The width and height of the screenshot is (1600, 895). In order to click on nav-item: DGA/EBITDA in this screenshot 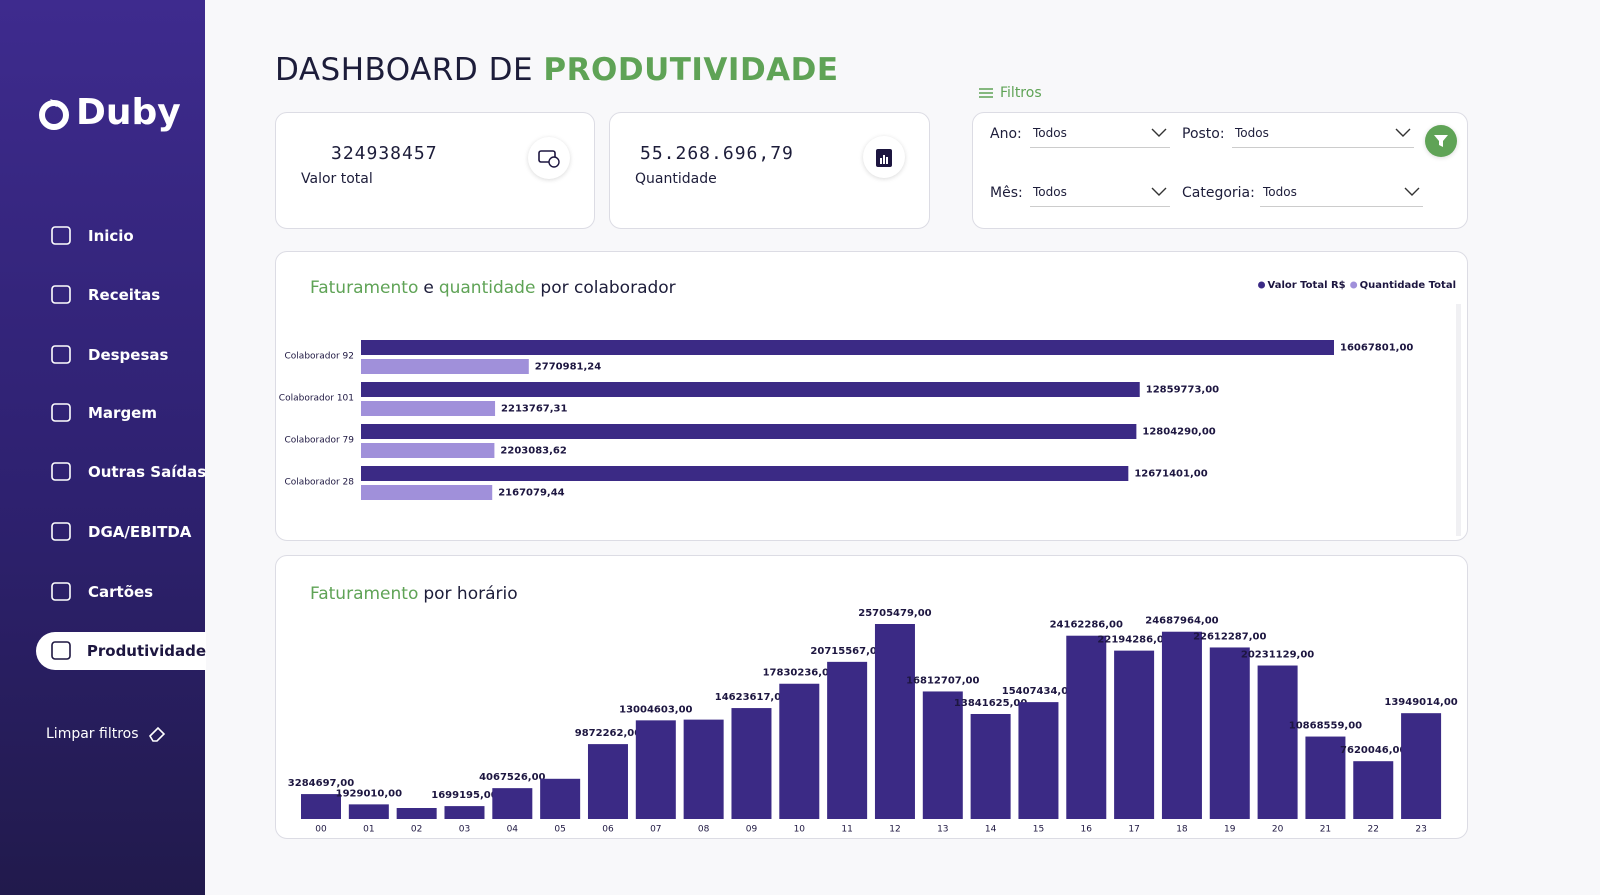, I will do `click(130, 532)`.